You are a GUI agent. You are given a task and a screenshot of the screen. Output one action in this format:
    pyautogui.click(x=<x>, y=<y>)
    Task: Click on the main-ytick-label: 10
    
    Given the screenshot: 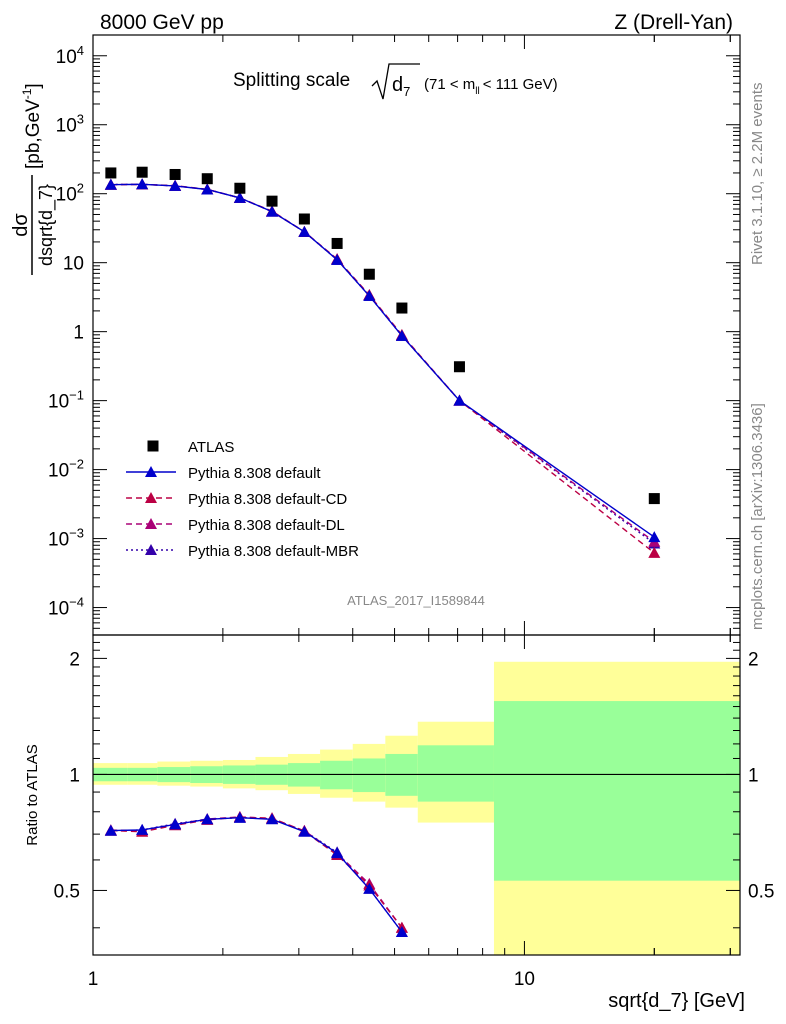 What is the action you would take?
    pyautogui.click(x=73, y=264)
    